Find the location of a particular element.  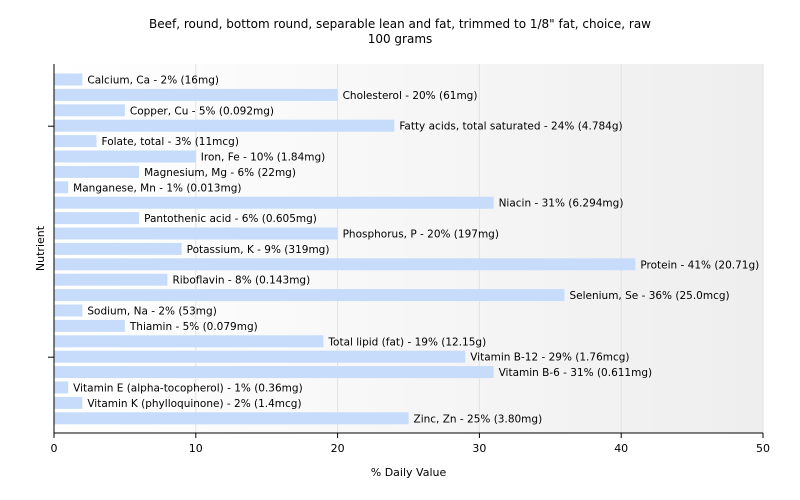

bar-label: Zinc, Zn - 25% (3.80mg) is located at coordinates (478, 419).